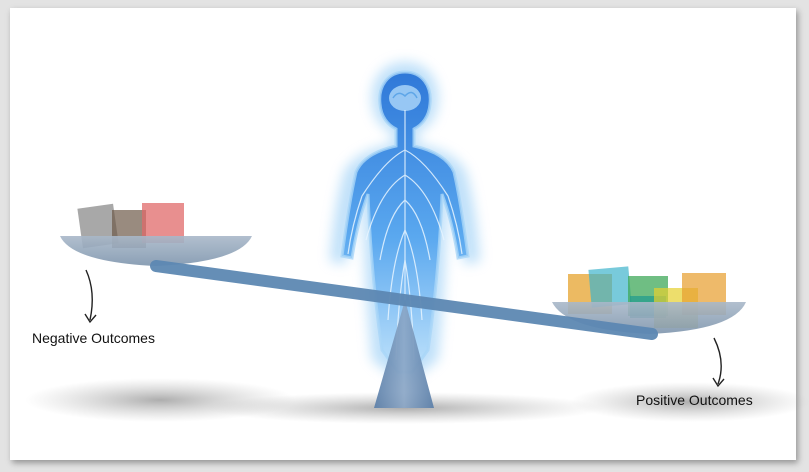 The width and height of the screenshot is (809, 472). What do you see at coordinates (694, 400) in the screenshot?
I see `positive-outcomes-label: Positive Outcomes` at bounding box center [694, 400].